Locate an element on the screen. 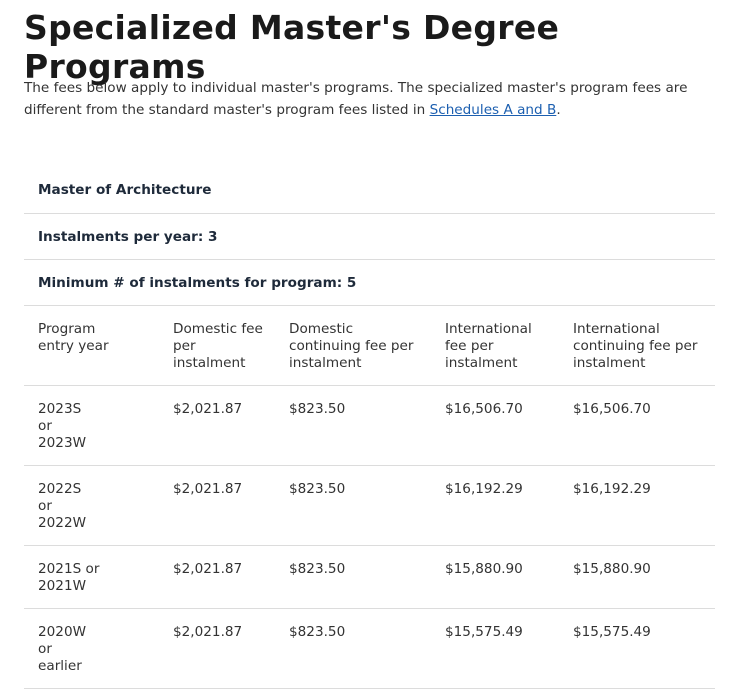 This screenshot has height=691, width=733. header-domestic-continuing-fee: Domestic continuing fee per instalment is located at coordinates (353, 345).